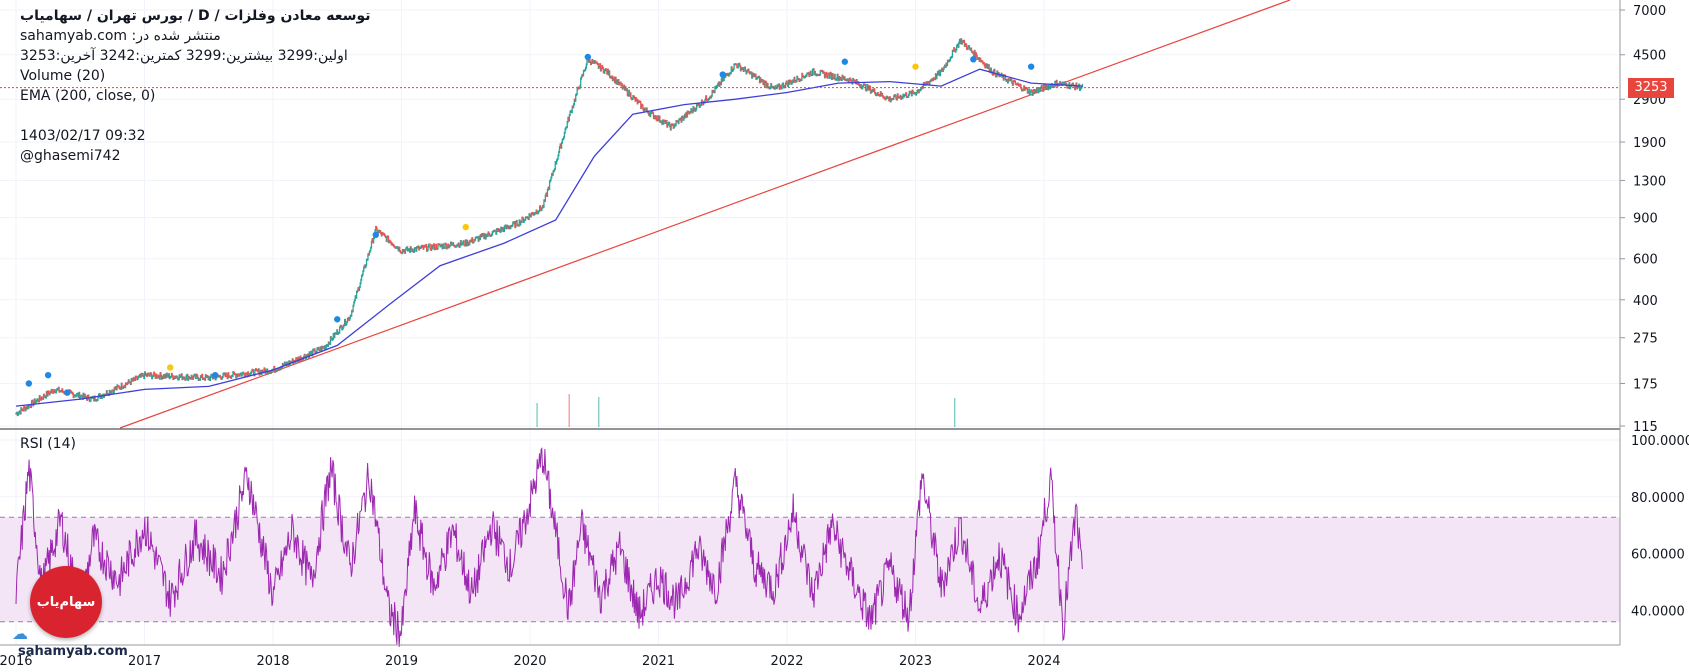 This screenshot has height=672, width=1689. I want to click on x-tick-label: 2017, so click(144, 661).